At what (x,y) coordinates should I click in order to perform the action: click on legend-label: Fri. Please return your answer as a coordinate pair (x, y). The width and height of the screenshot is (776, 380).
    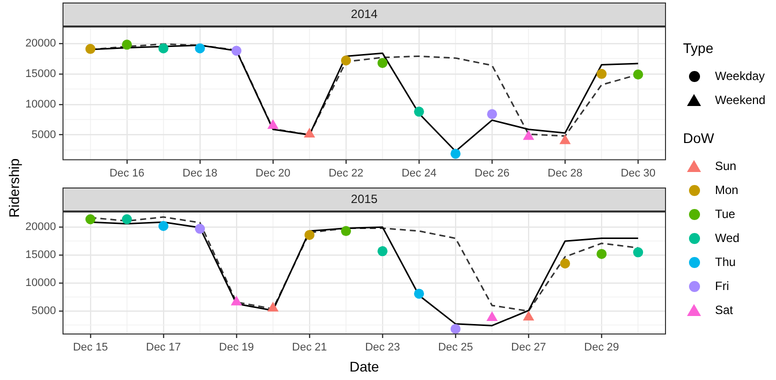
    Looking at the image, I should click on (722, 286).